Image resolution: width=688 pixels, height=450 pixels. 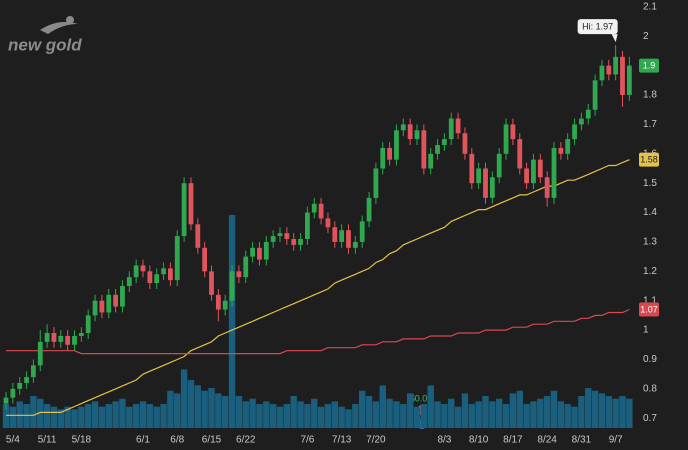 I want to click on x-tick-label: 5/11, so click(x=47, y=440).